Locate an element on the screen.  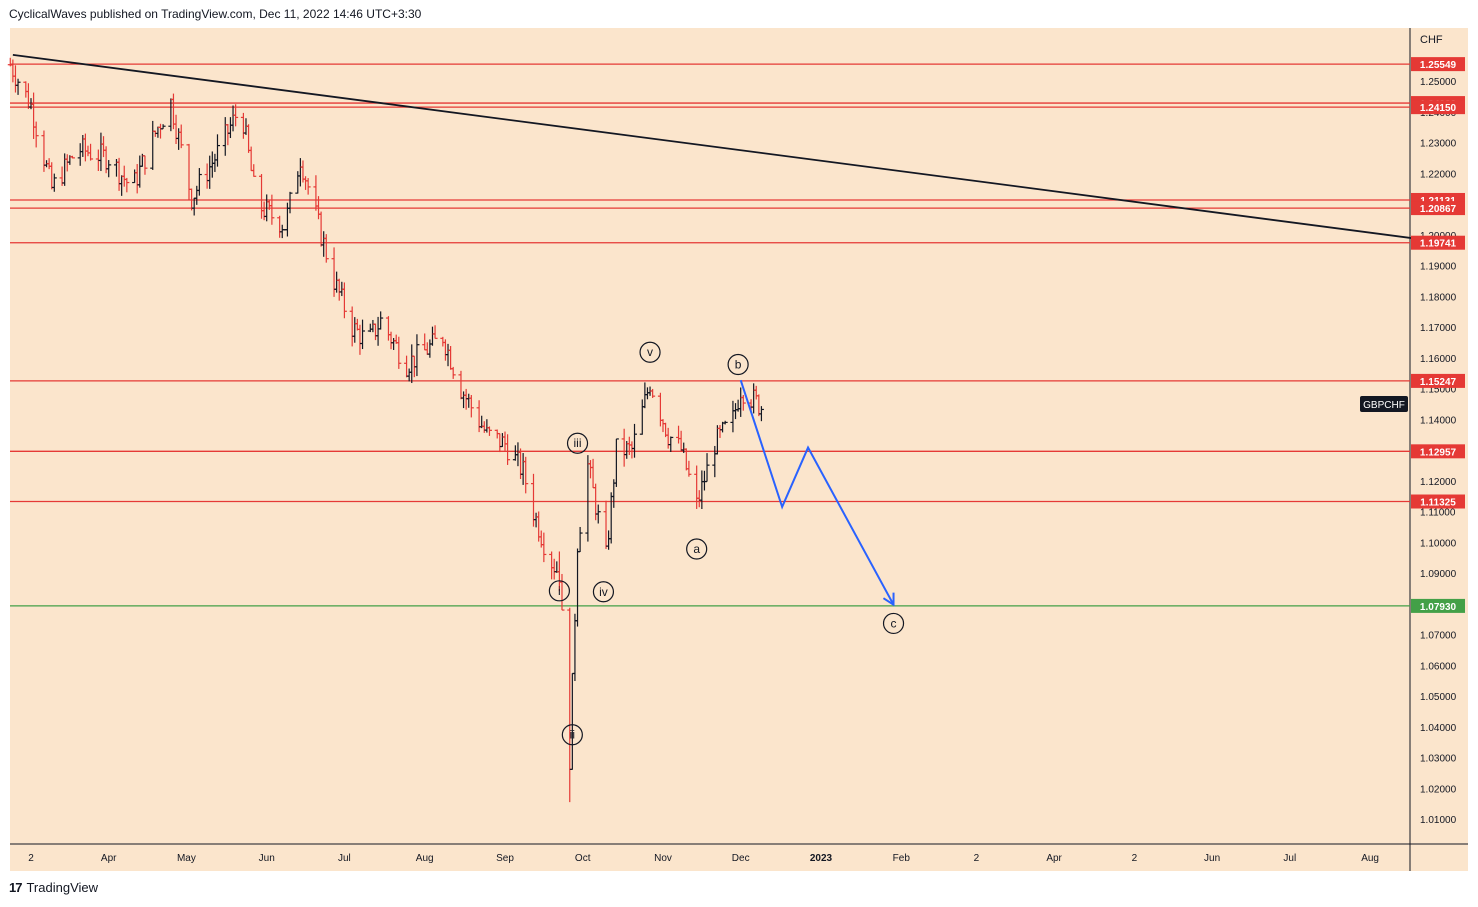
symbol-tag: GBPCHF is located at coordinates (1384, 404).